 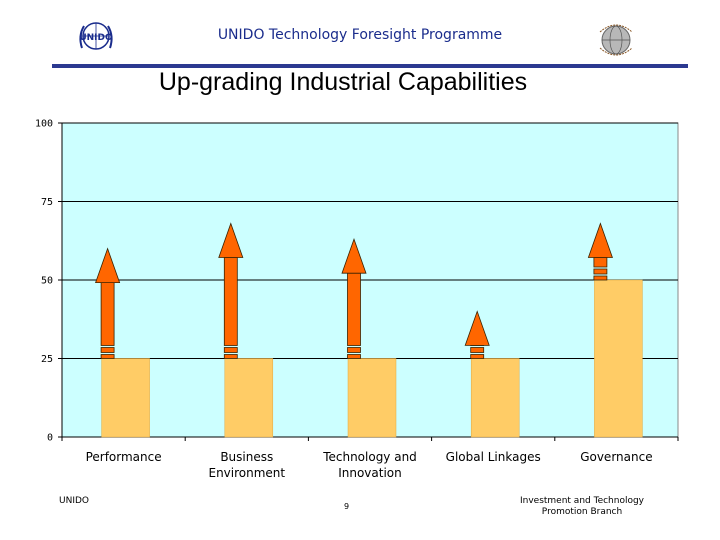 I want to click on footer-org: UNIDO, so click(x=74, y=501).